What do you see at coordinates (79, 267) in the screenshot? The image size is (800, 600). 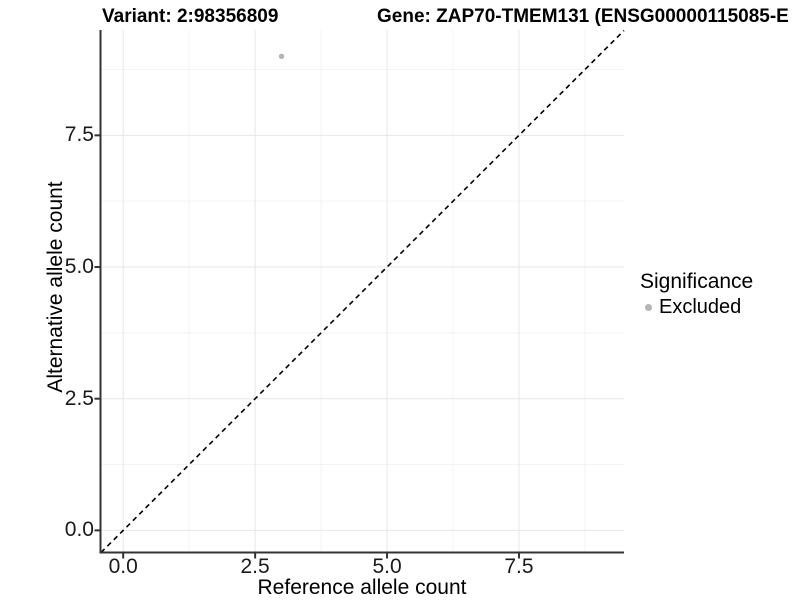 I see `y-tick-label: 5.0` at bounding box center [79, 267].